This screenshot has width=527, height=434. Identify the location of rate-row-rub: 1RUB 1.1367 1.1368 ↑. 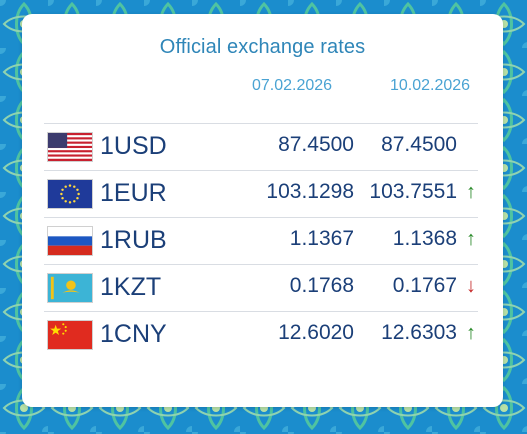
(261, 240).